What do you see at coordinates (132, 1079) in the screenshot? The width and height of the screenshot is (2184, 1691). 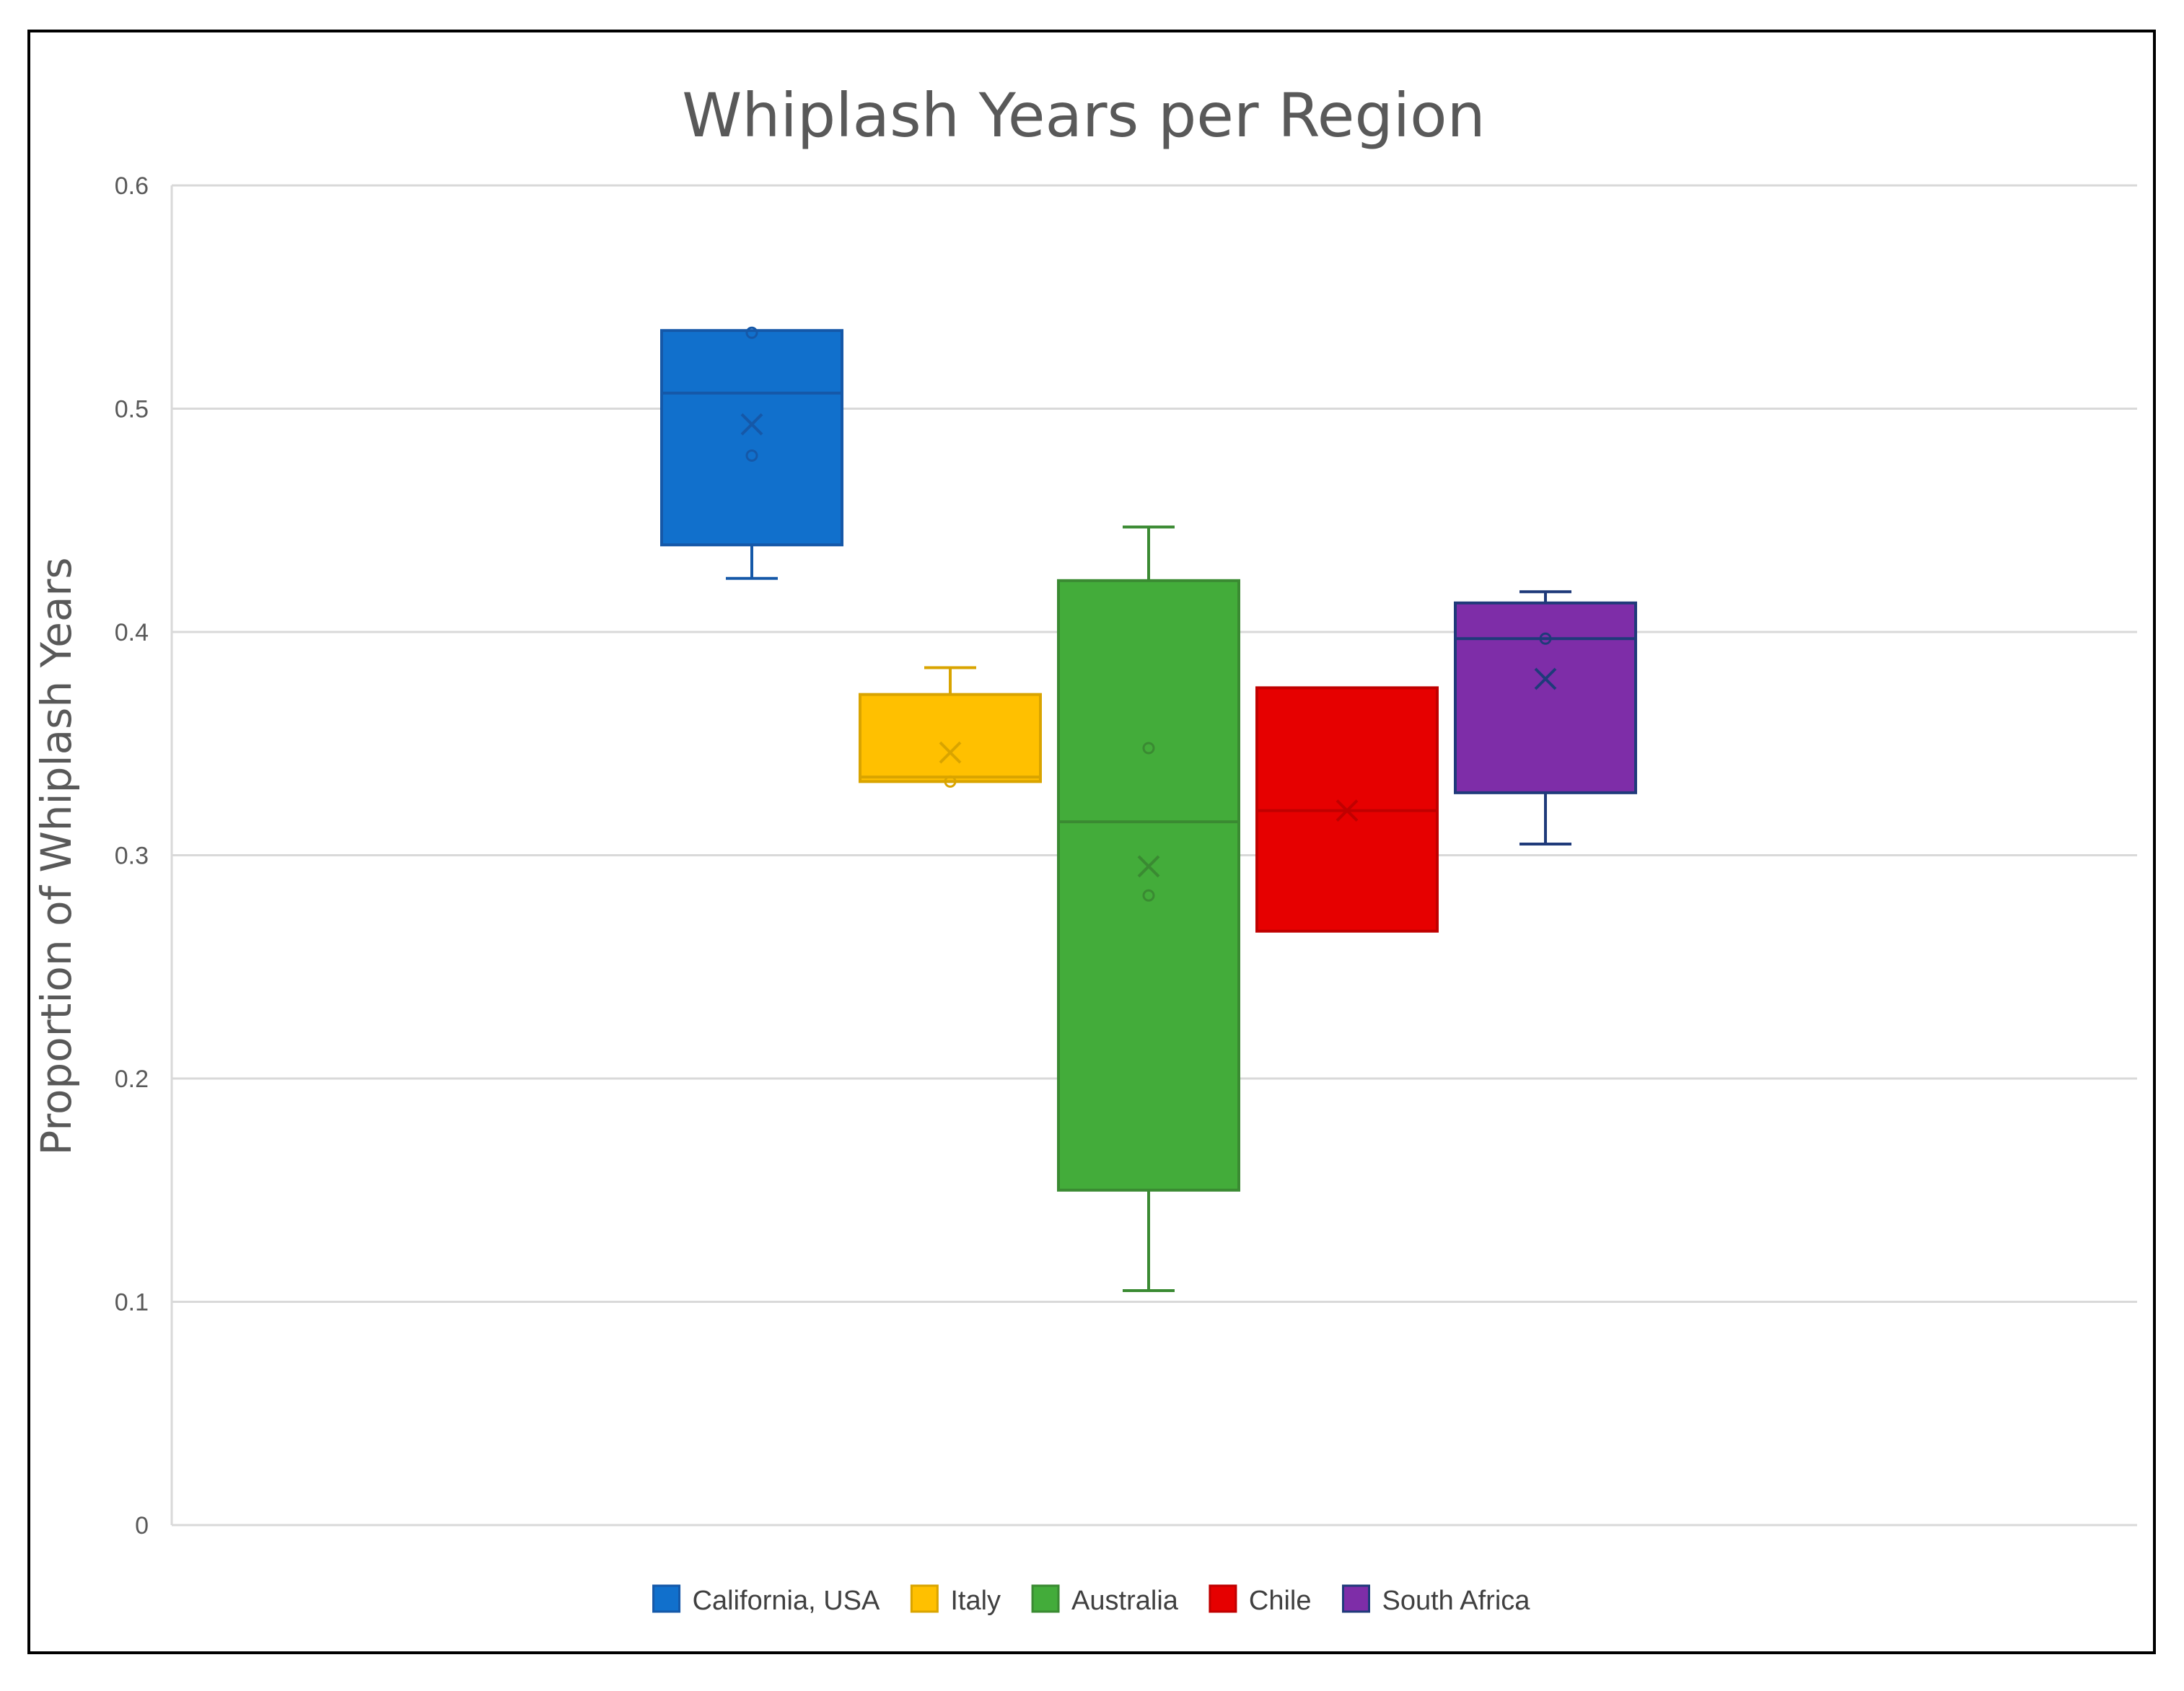 I see `y-tick-label: 0.2` at bounding box center [132, 1079].